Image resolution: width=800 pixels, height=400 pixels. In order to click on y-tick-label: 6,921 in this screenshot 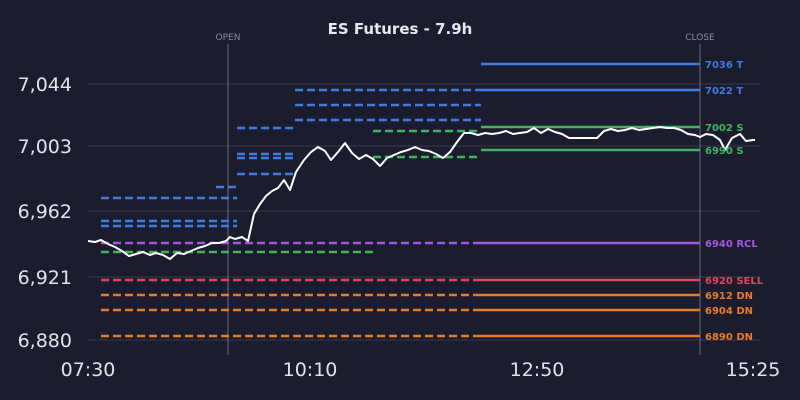, I will do `click(45, 278)`.